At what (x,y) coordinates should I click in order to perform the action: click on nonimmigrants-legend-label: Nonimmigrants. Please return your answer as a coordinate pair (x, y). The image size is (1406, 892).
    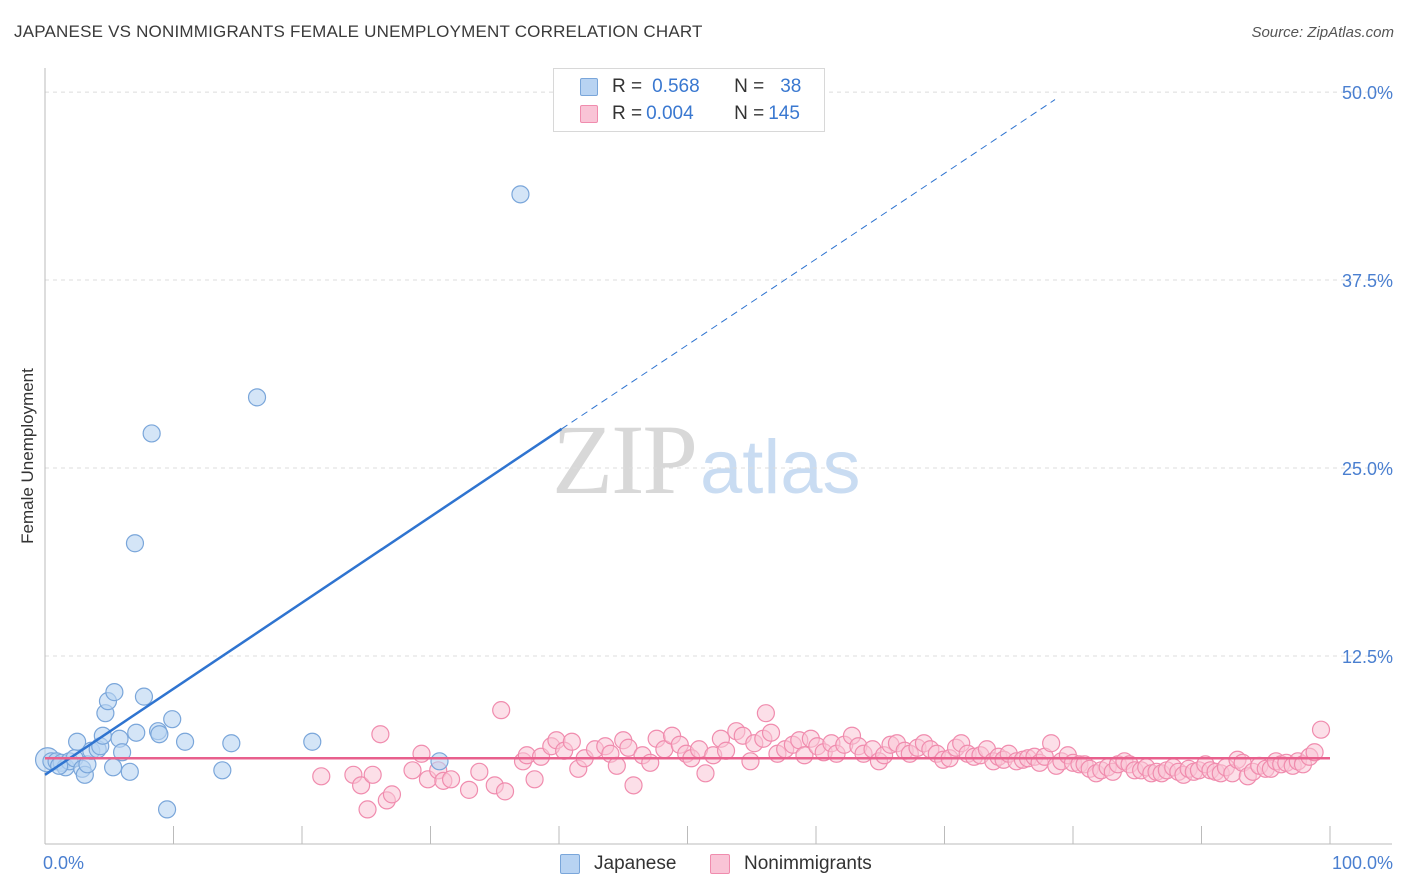
    Looking at the image, I should click on (808, 863).